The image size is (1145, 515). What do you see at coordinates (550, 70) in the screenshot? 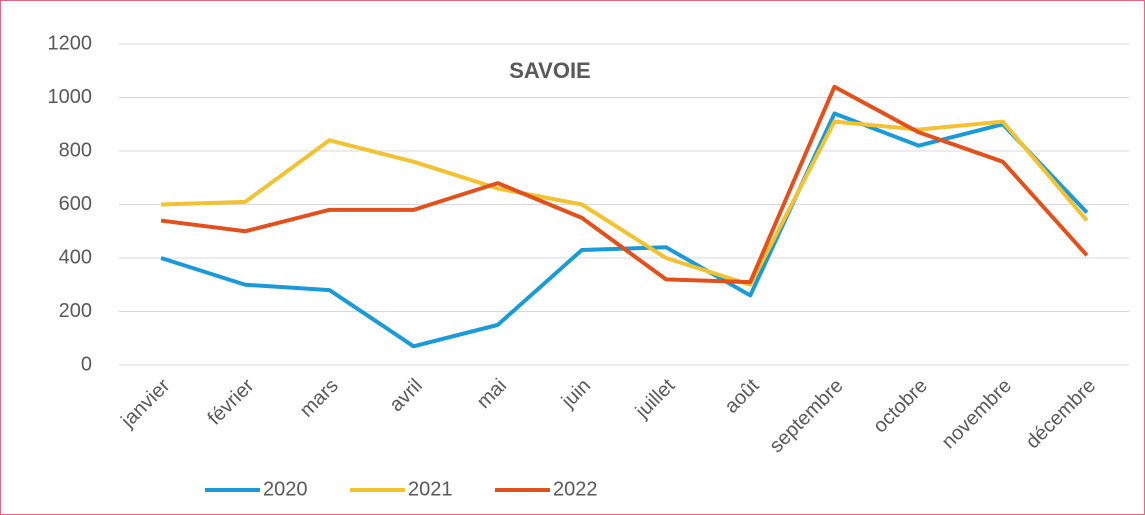
I see `chart-title: SAVOIE` at bounding box center [550, 70].